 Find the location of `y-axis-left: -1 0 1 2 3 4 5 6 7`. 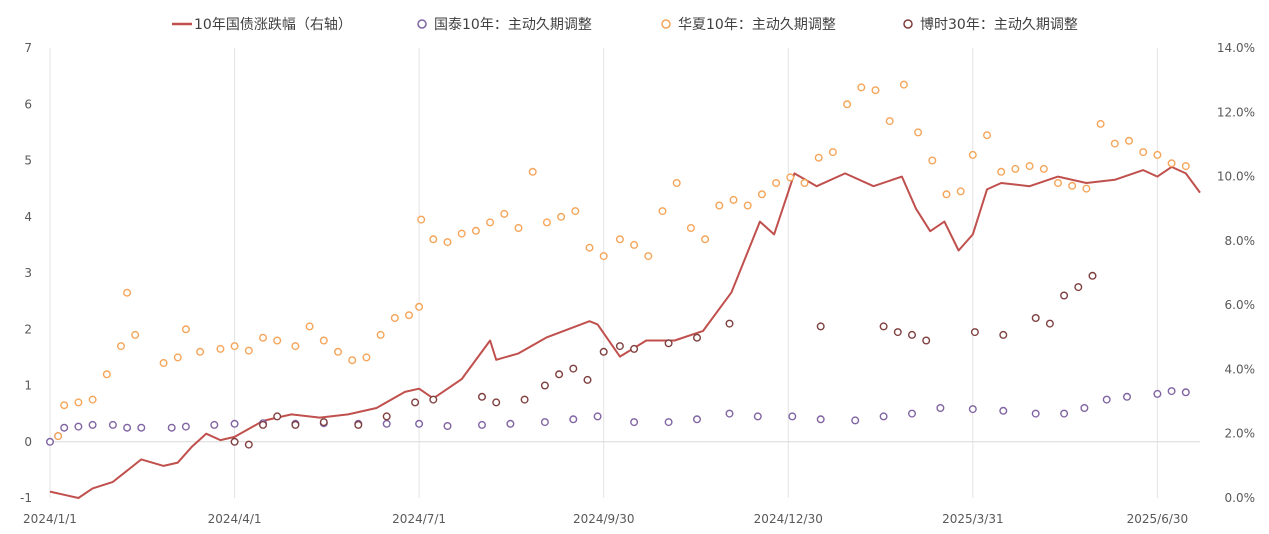

y-axis-left: -1 0 1 2 3 4 5 6 7 is located at coordinates (26, 273).